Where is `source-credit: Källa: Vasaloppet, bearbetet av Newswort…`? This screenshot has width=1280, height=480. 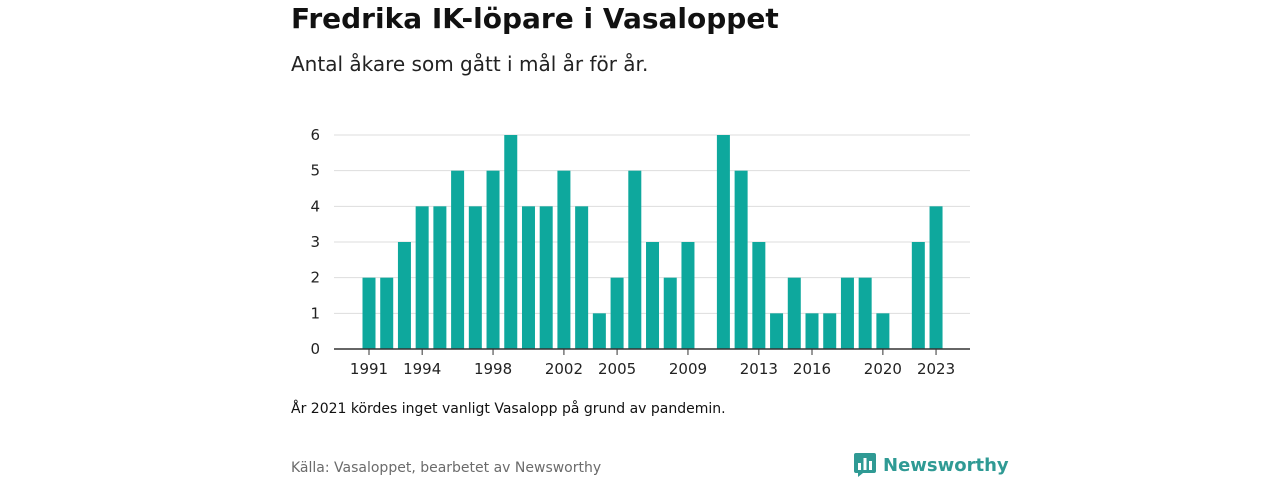
source-credit: Källa: Vasaloppet, bearbetet av Newswort… is located at coordinates (446, 468).